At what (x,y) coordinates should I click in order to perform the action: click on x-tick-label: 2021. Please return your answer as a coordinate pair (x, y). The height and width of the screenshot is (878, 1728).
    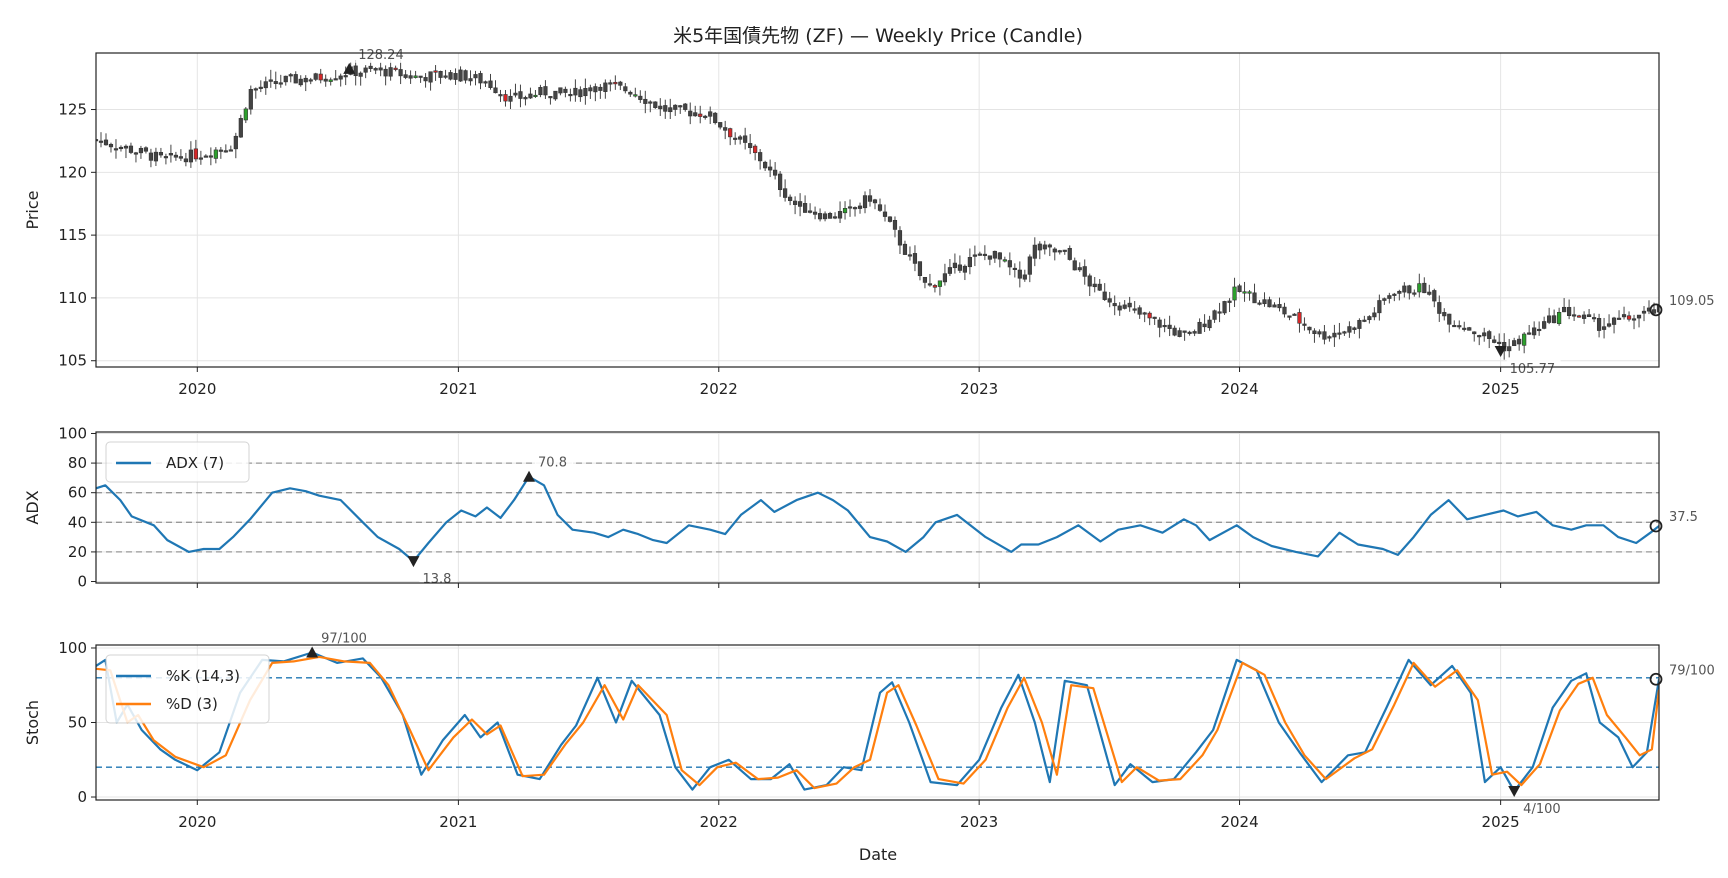
    Looking at the image, I should click on (458, 389).